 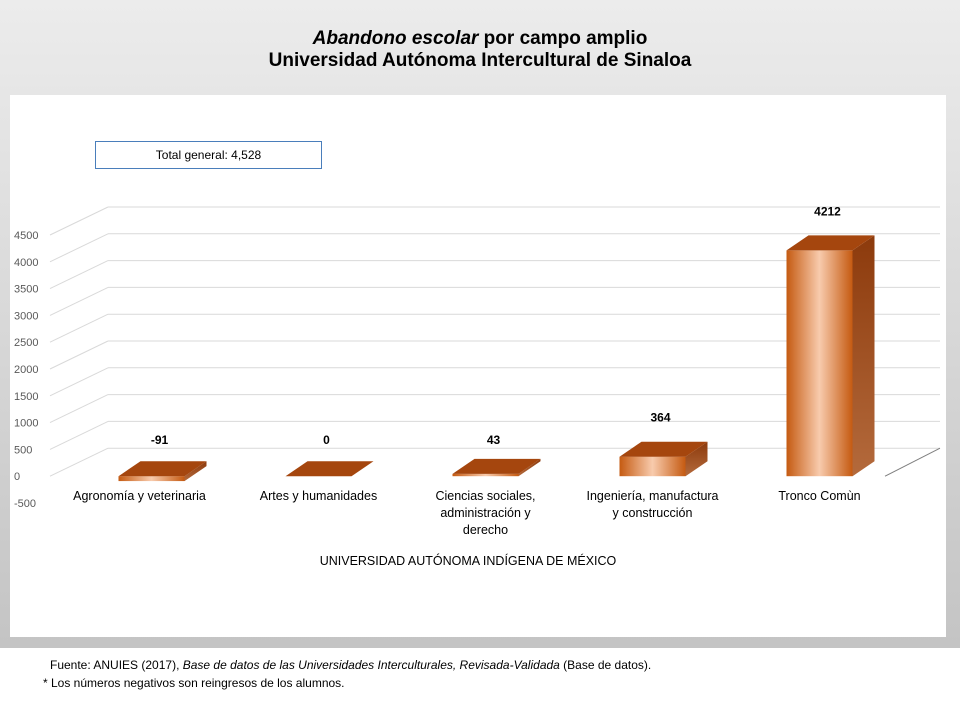 What do you see at coordinates (26, 343) in the screenshot?
I see `y-tick-label: 2500` at bounding box center [26, 343].